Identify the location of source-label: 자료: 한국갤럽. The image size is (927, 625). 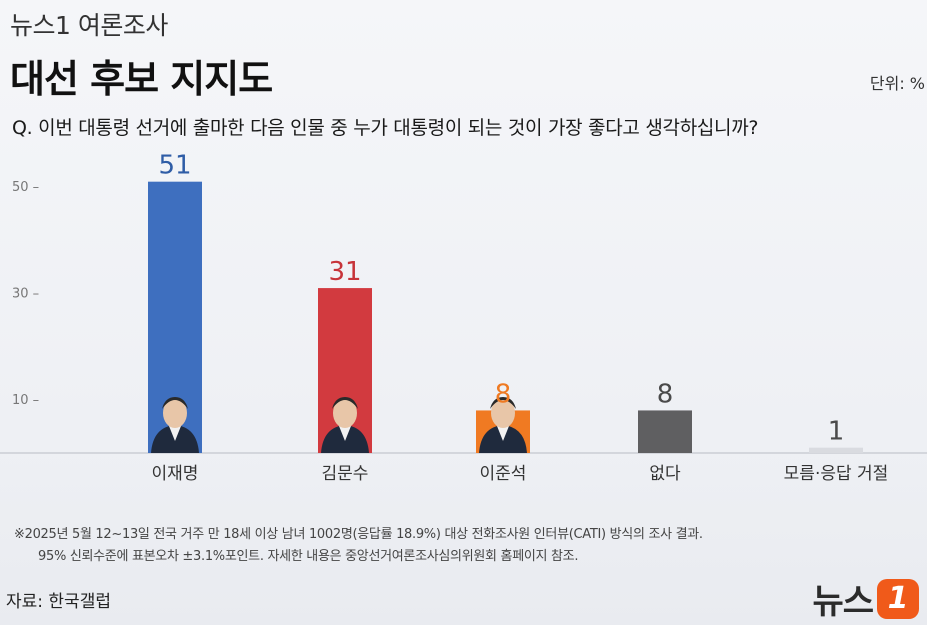
(58, 602).